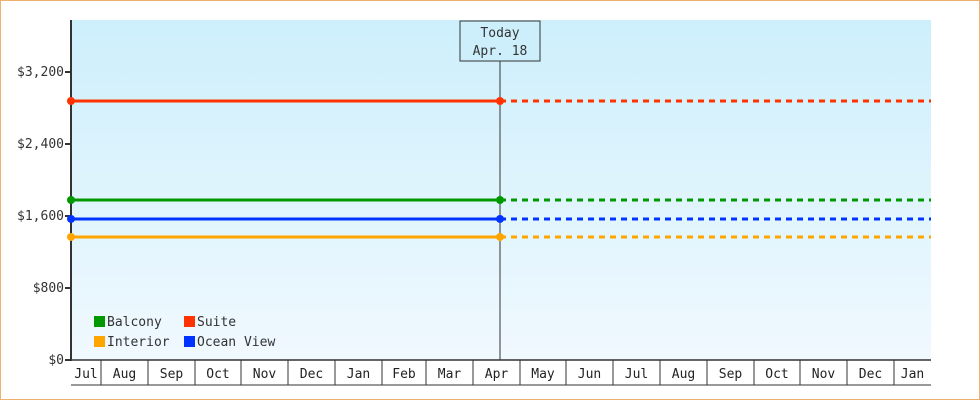  What do you see at coordinates (500, 51) in the screenshot?
I see `today-date: Apr. 18` at bounding box center [500, 51].